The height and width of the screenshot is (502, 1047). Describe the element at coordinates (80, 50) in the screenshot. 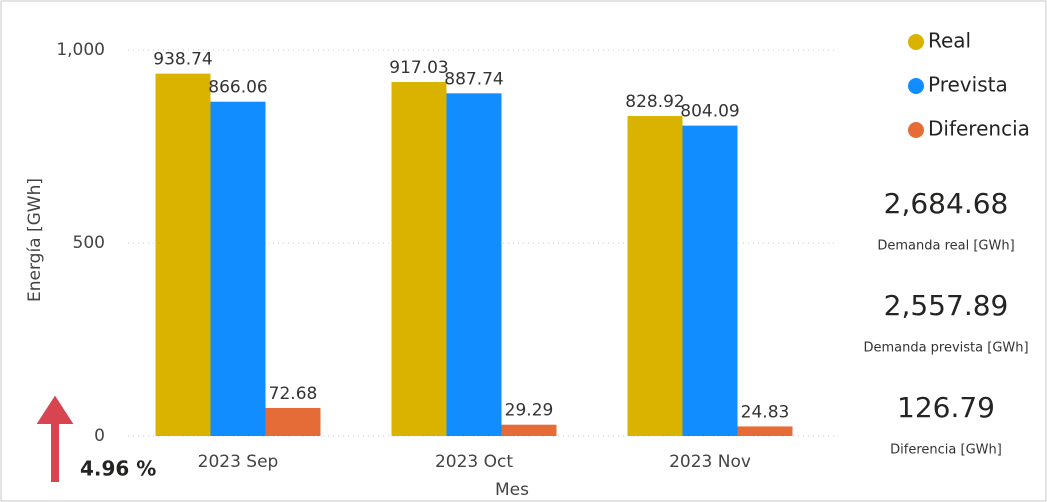

I see `y-tick-label: 1,000` at that location.